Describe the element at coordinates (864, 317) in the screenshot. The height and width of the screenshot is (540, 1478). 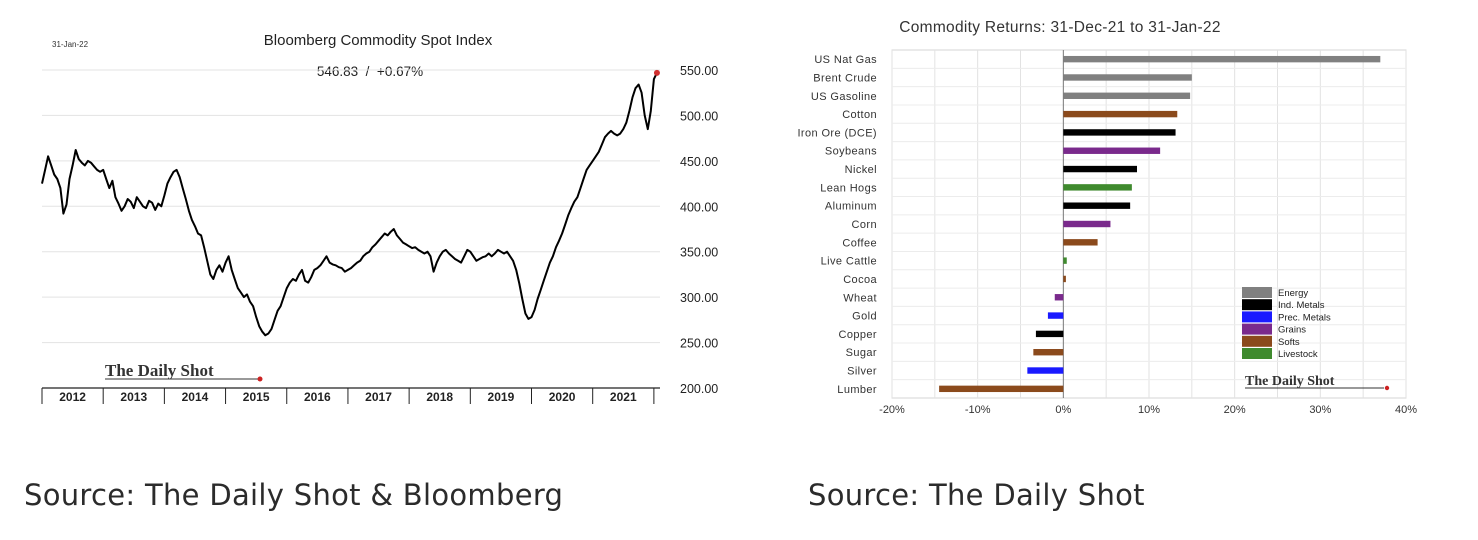
I see `category-label: Gold` at that location.